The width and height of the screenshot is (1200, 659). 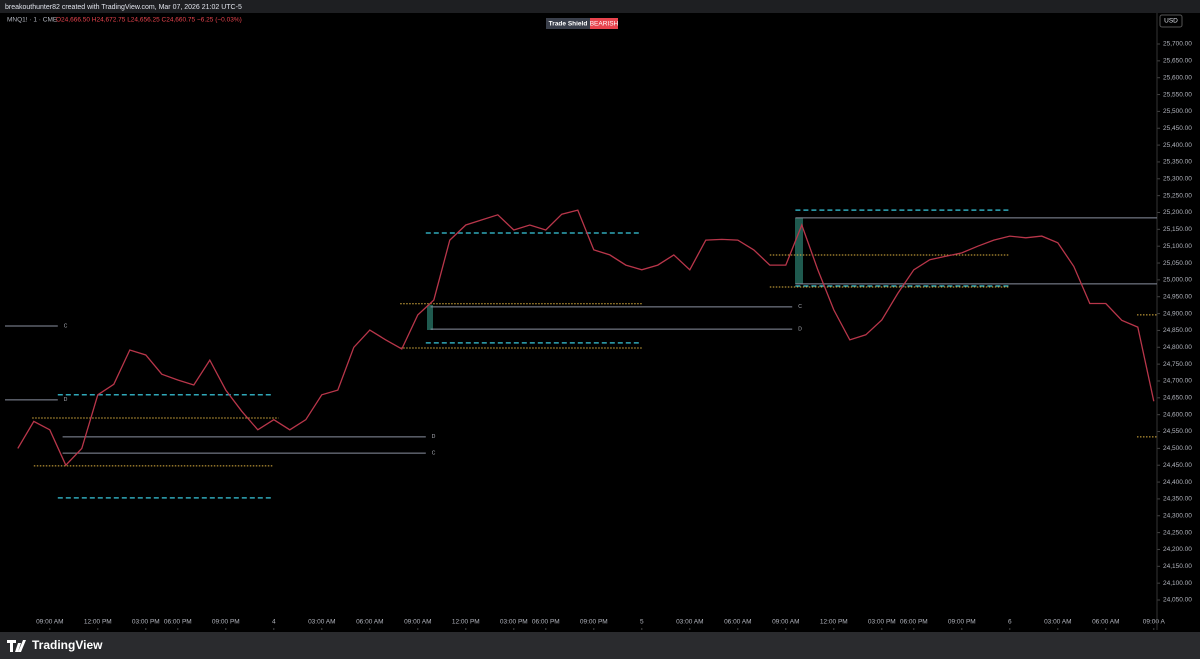 I want to click on top-bar, so click(x=600, y=6).